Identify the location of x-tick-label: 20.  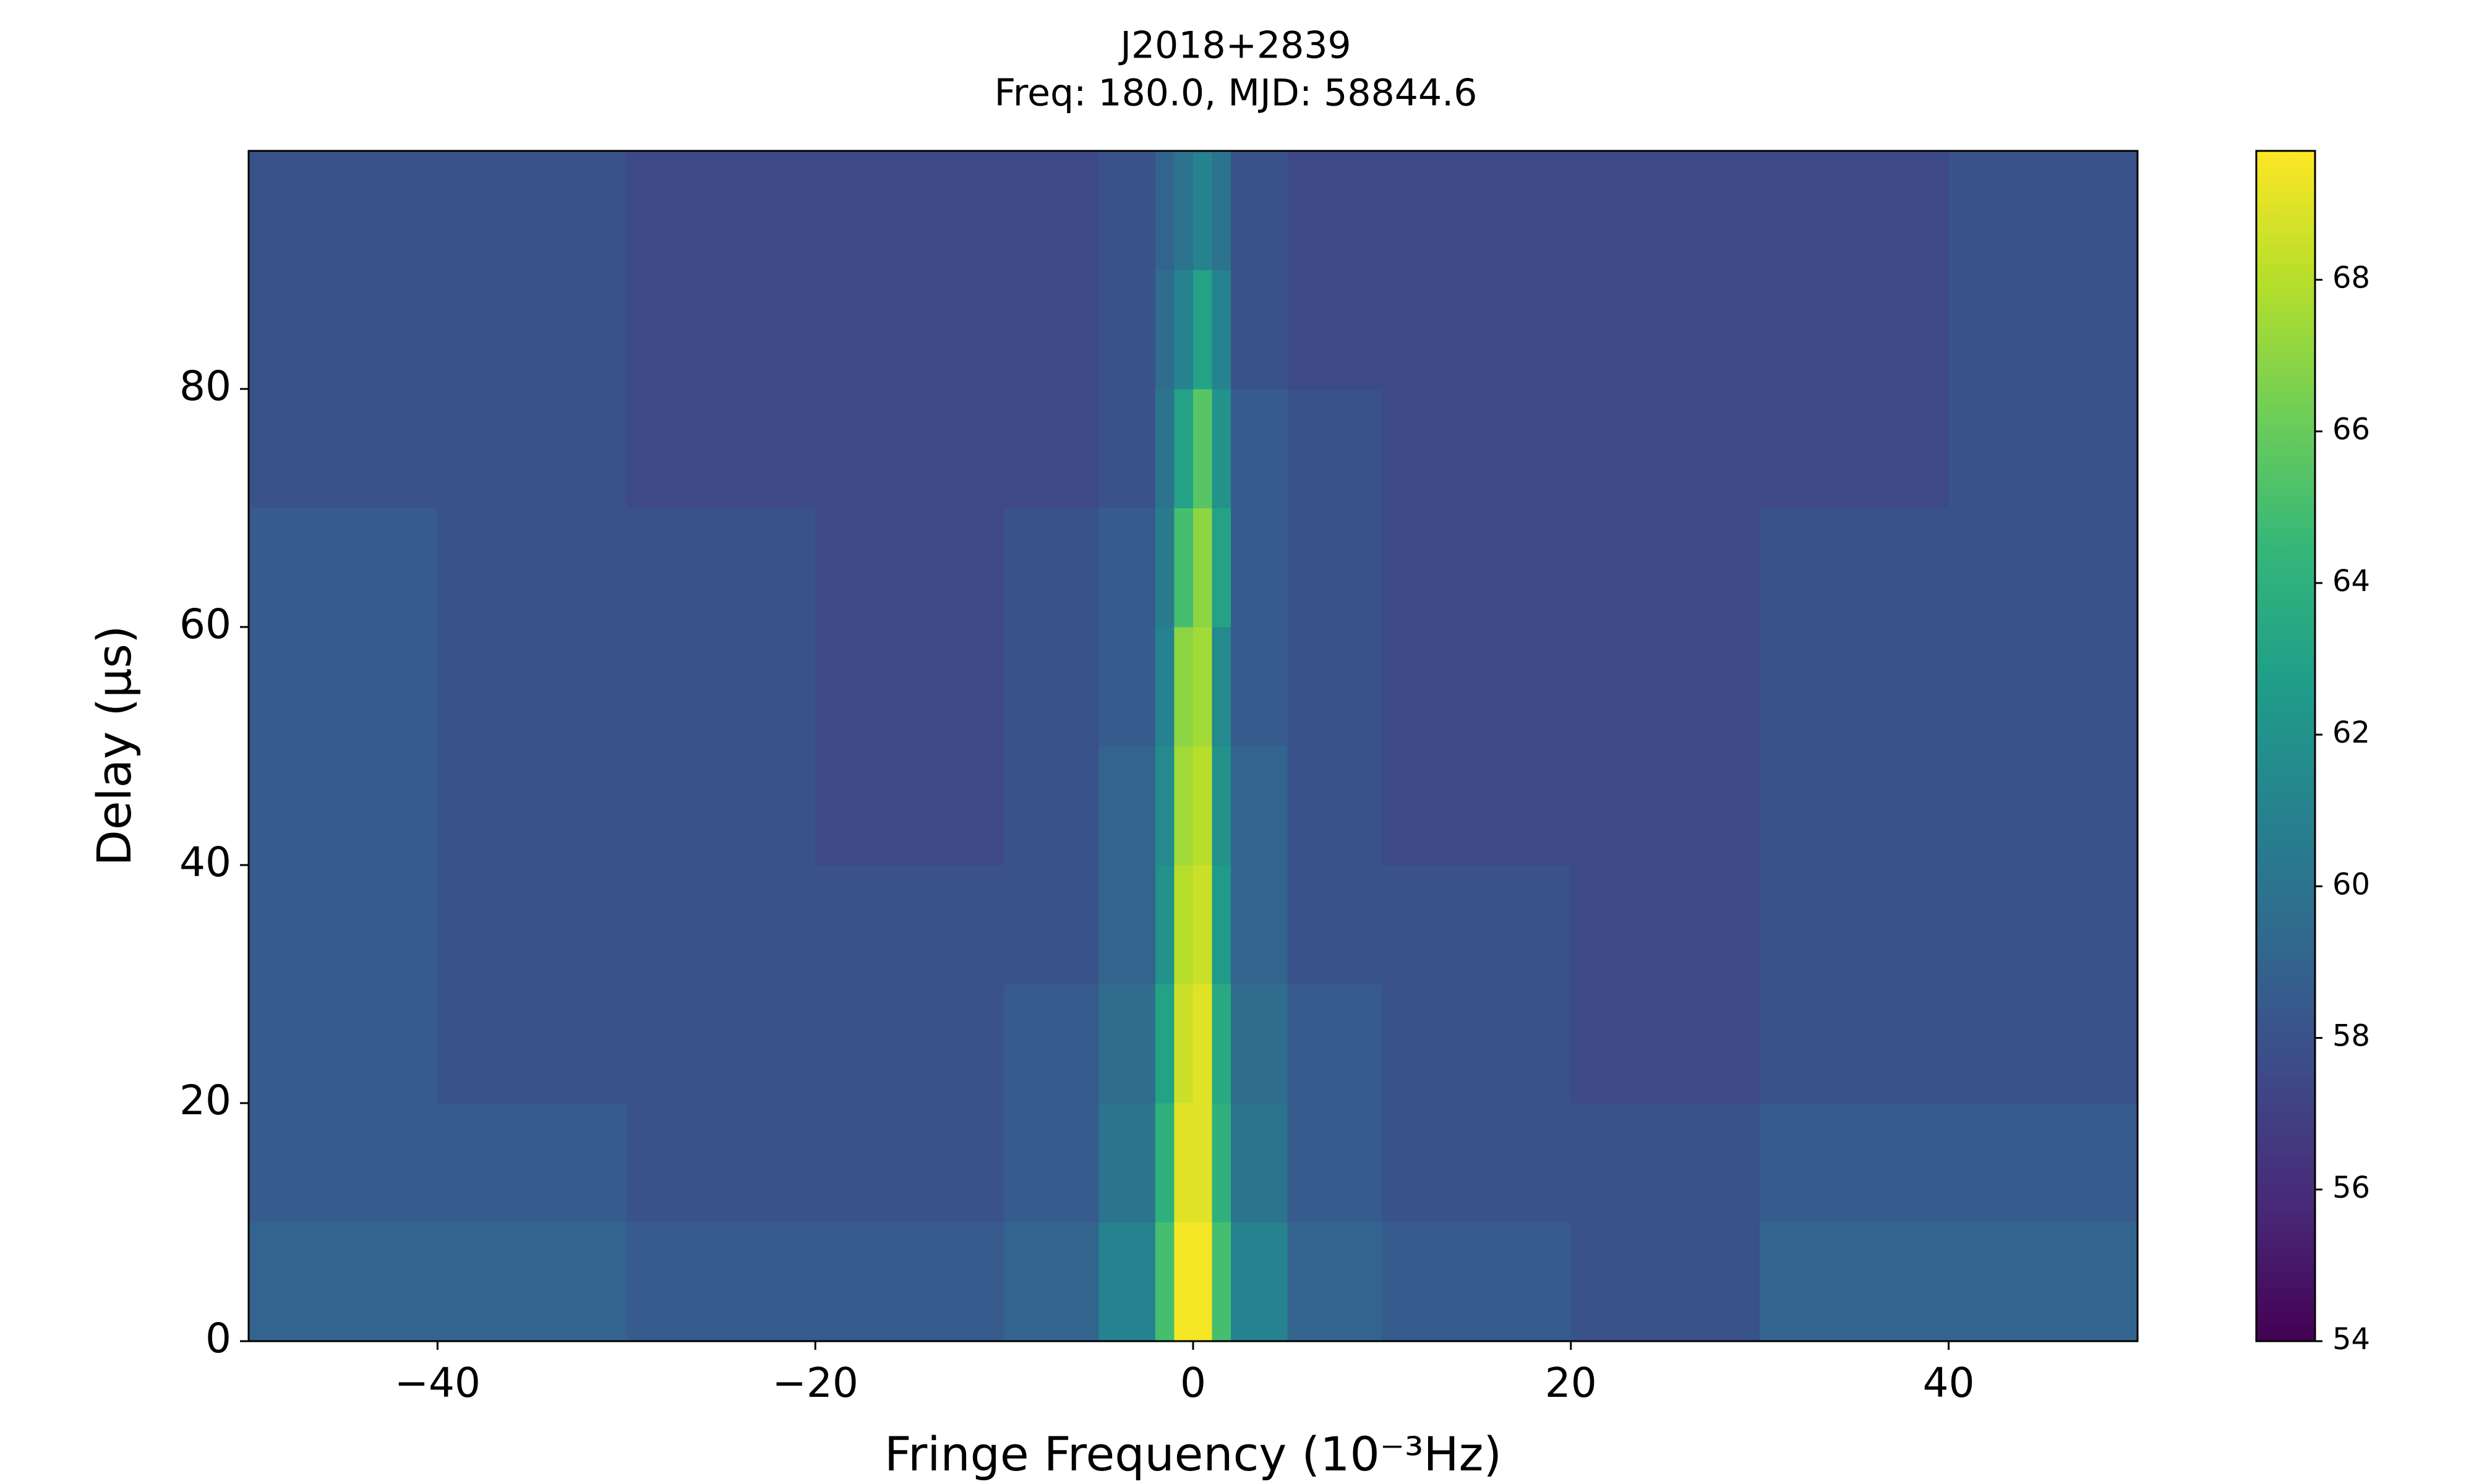
(1571, 1383).